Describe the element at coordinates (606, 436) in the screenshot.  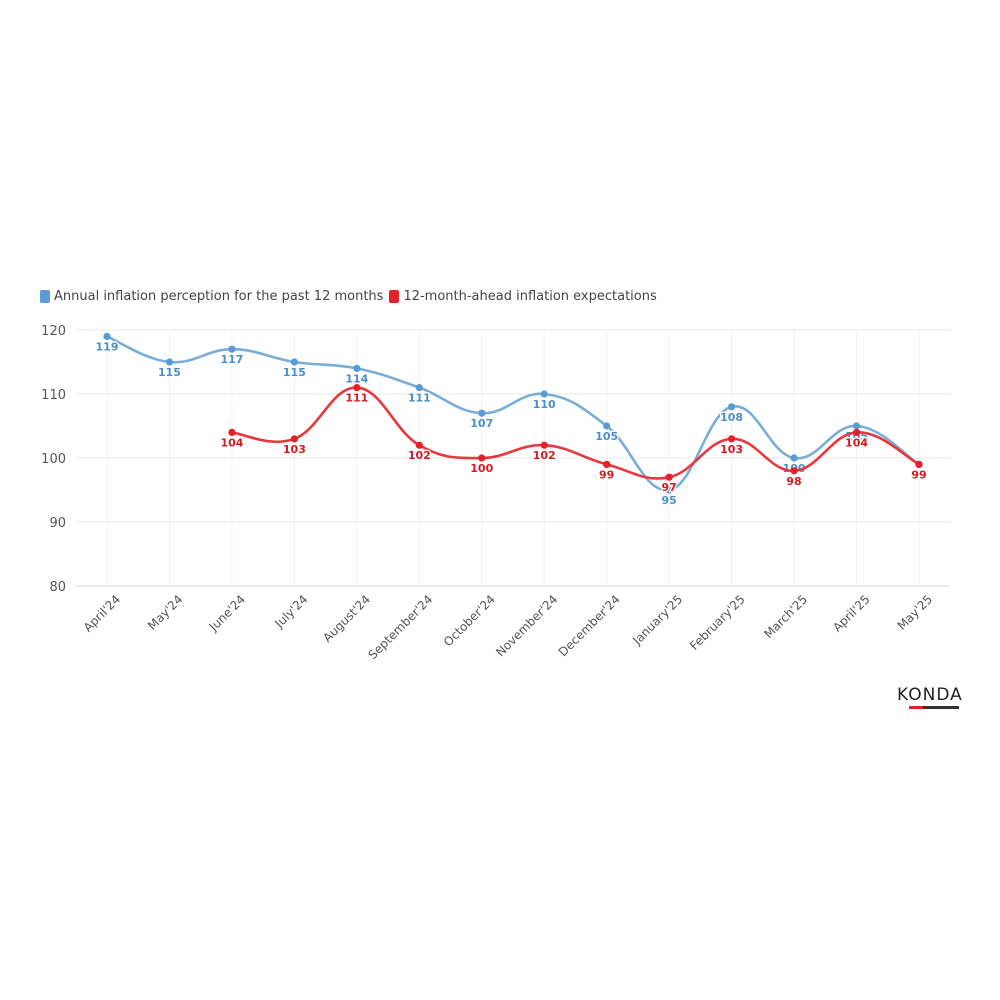
I see `data-label-0: 105` at that location.